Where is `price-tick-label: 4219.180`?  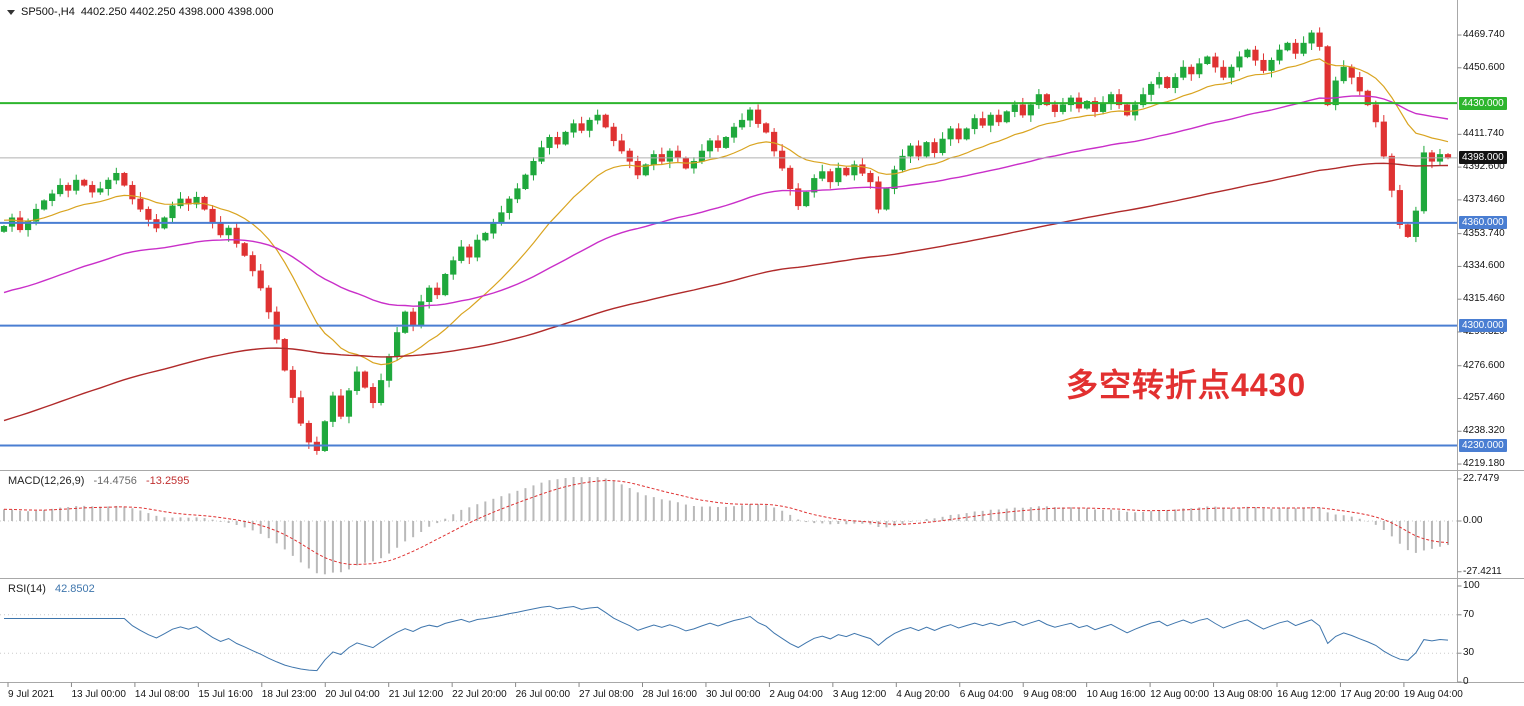 price-tick-label: 4219.180 is located at coordinates (1484, 464).